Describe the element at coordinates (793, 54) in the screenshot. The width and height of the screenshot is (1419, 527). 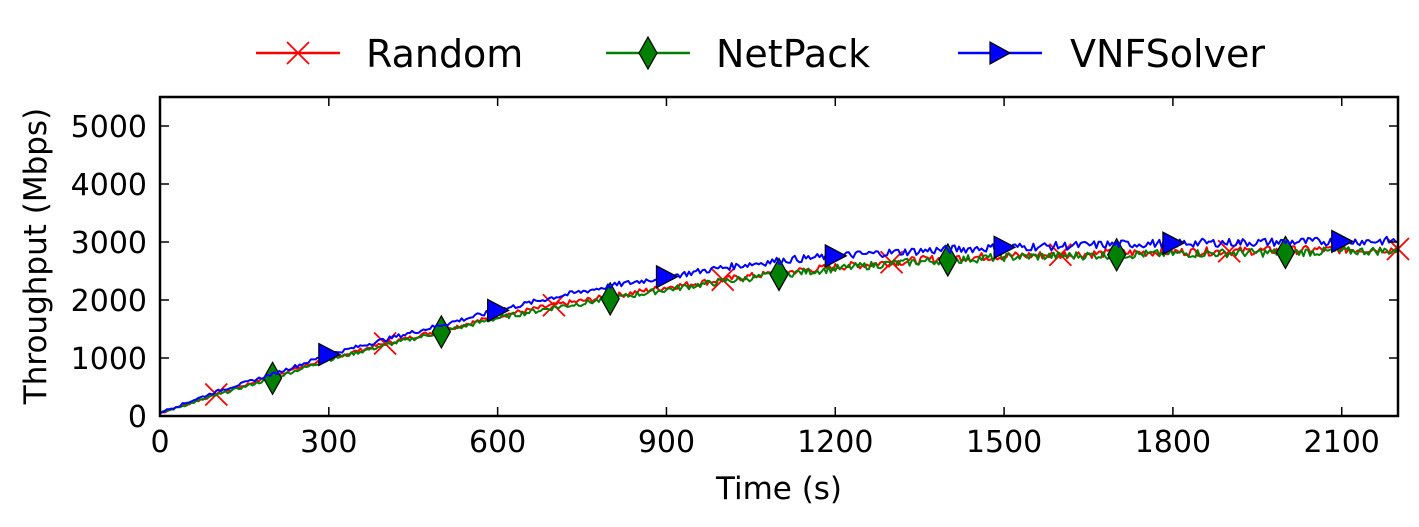
I see `legend-label-netpack: NetPack` at that location.